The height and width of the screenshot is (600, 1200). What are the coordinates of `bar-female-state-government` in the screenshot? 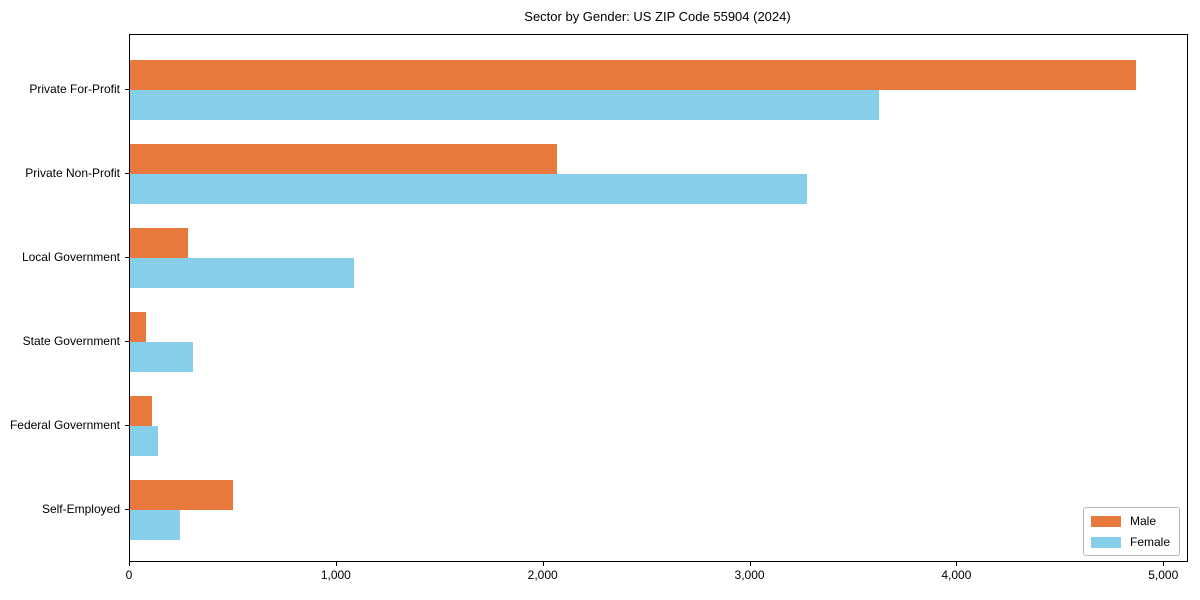 It's located at (161, 356).